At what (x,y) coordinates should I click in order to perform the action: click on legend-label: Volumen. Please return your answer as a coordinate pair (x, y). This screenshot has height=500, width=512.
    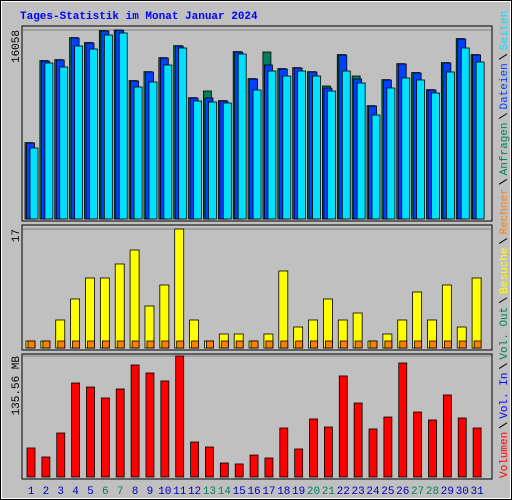
    Looking at the image, I should click on (505, 455).